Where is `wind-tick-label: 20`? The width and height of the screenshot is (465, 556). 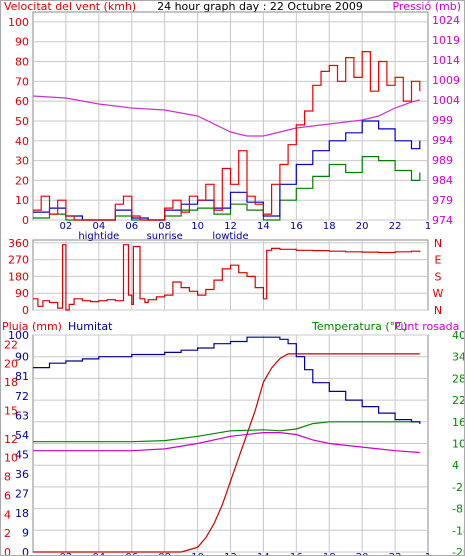
wind-tick-label: 20 is located at coordinates (22, 180).